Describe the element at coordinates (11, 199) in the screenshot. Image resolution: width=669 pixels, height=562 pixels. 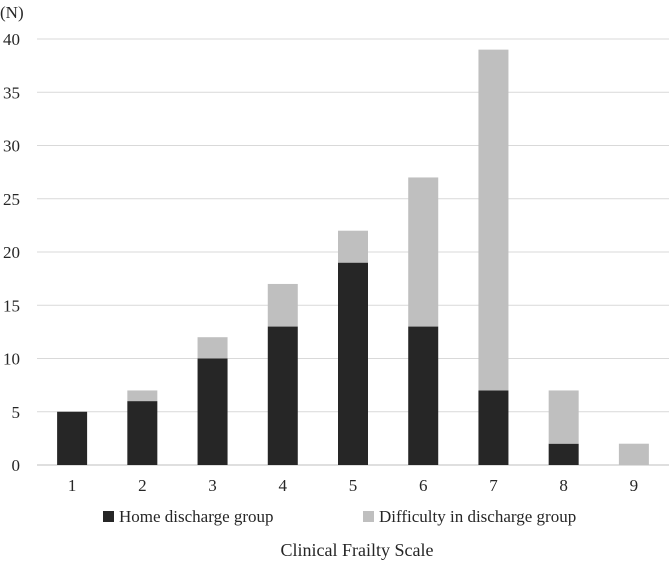
I see `y-tick-label: 25` at that location.